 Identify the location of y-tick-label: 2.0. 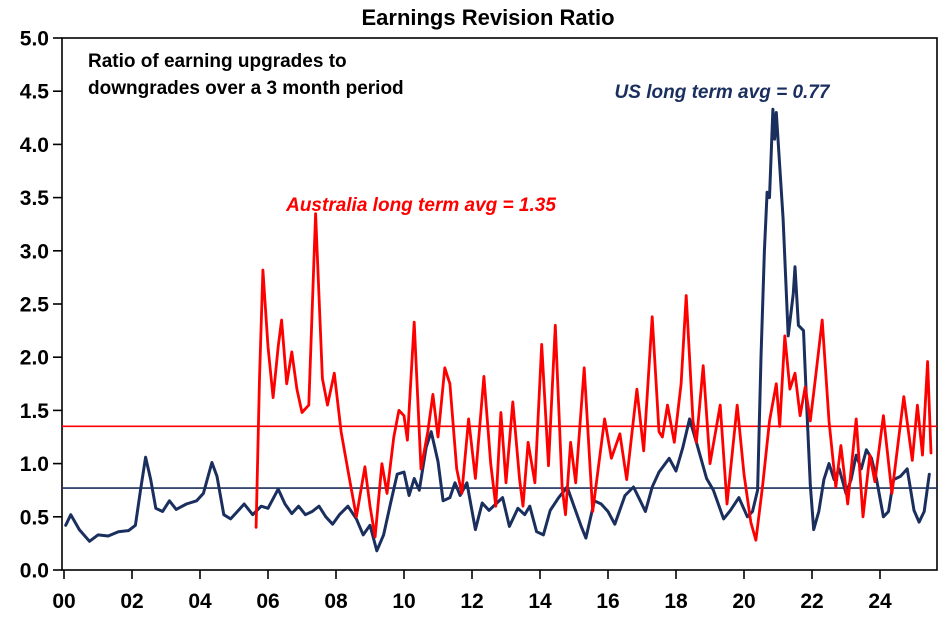
(34, 358).